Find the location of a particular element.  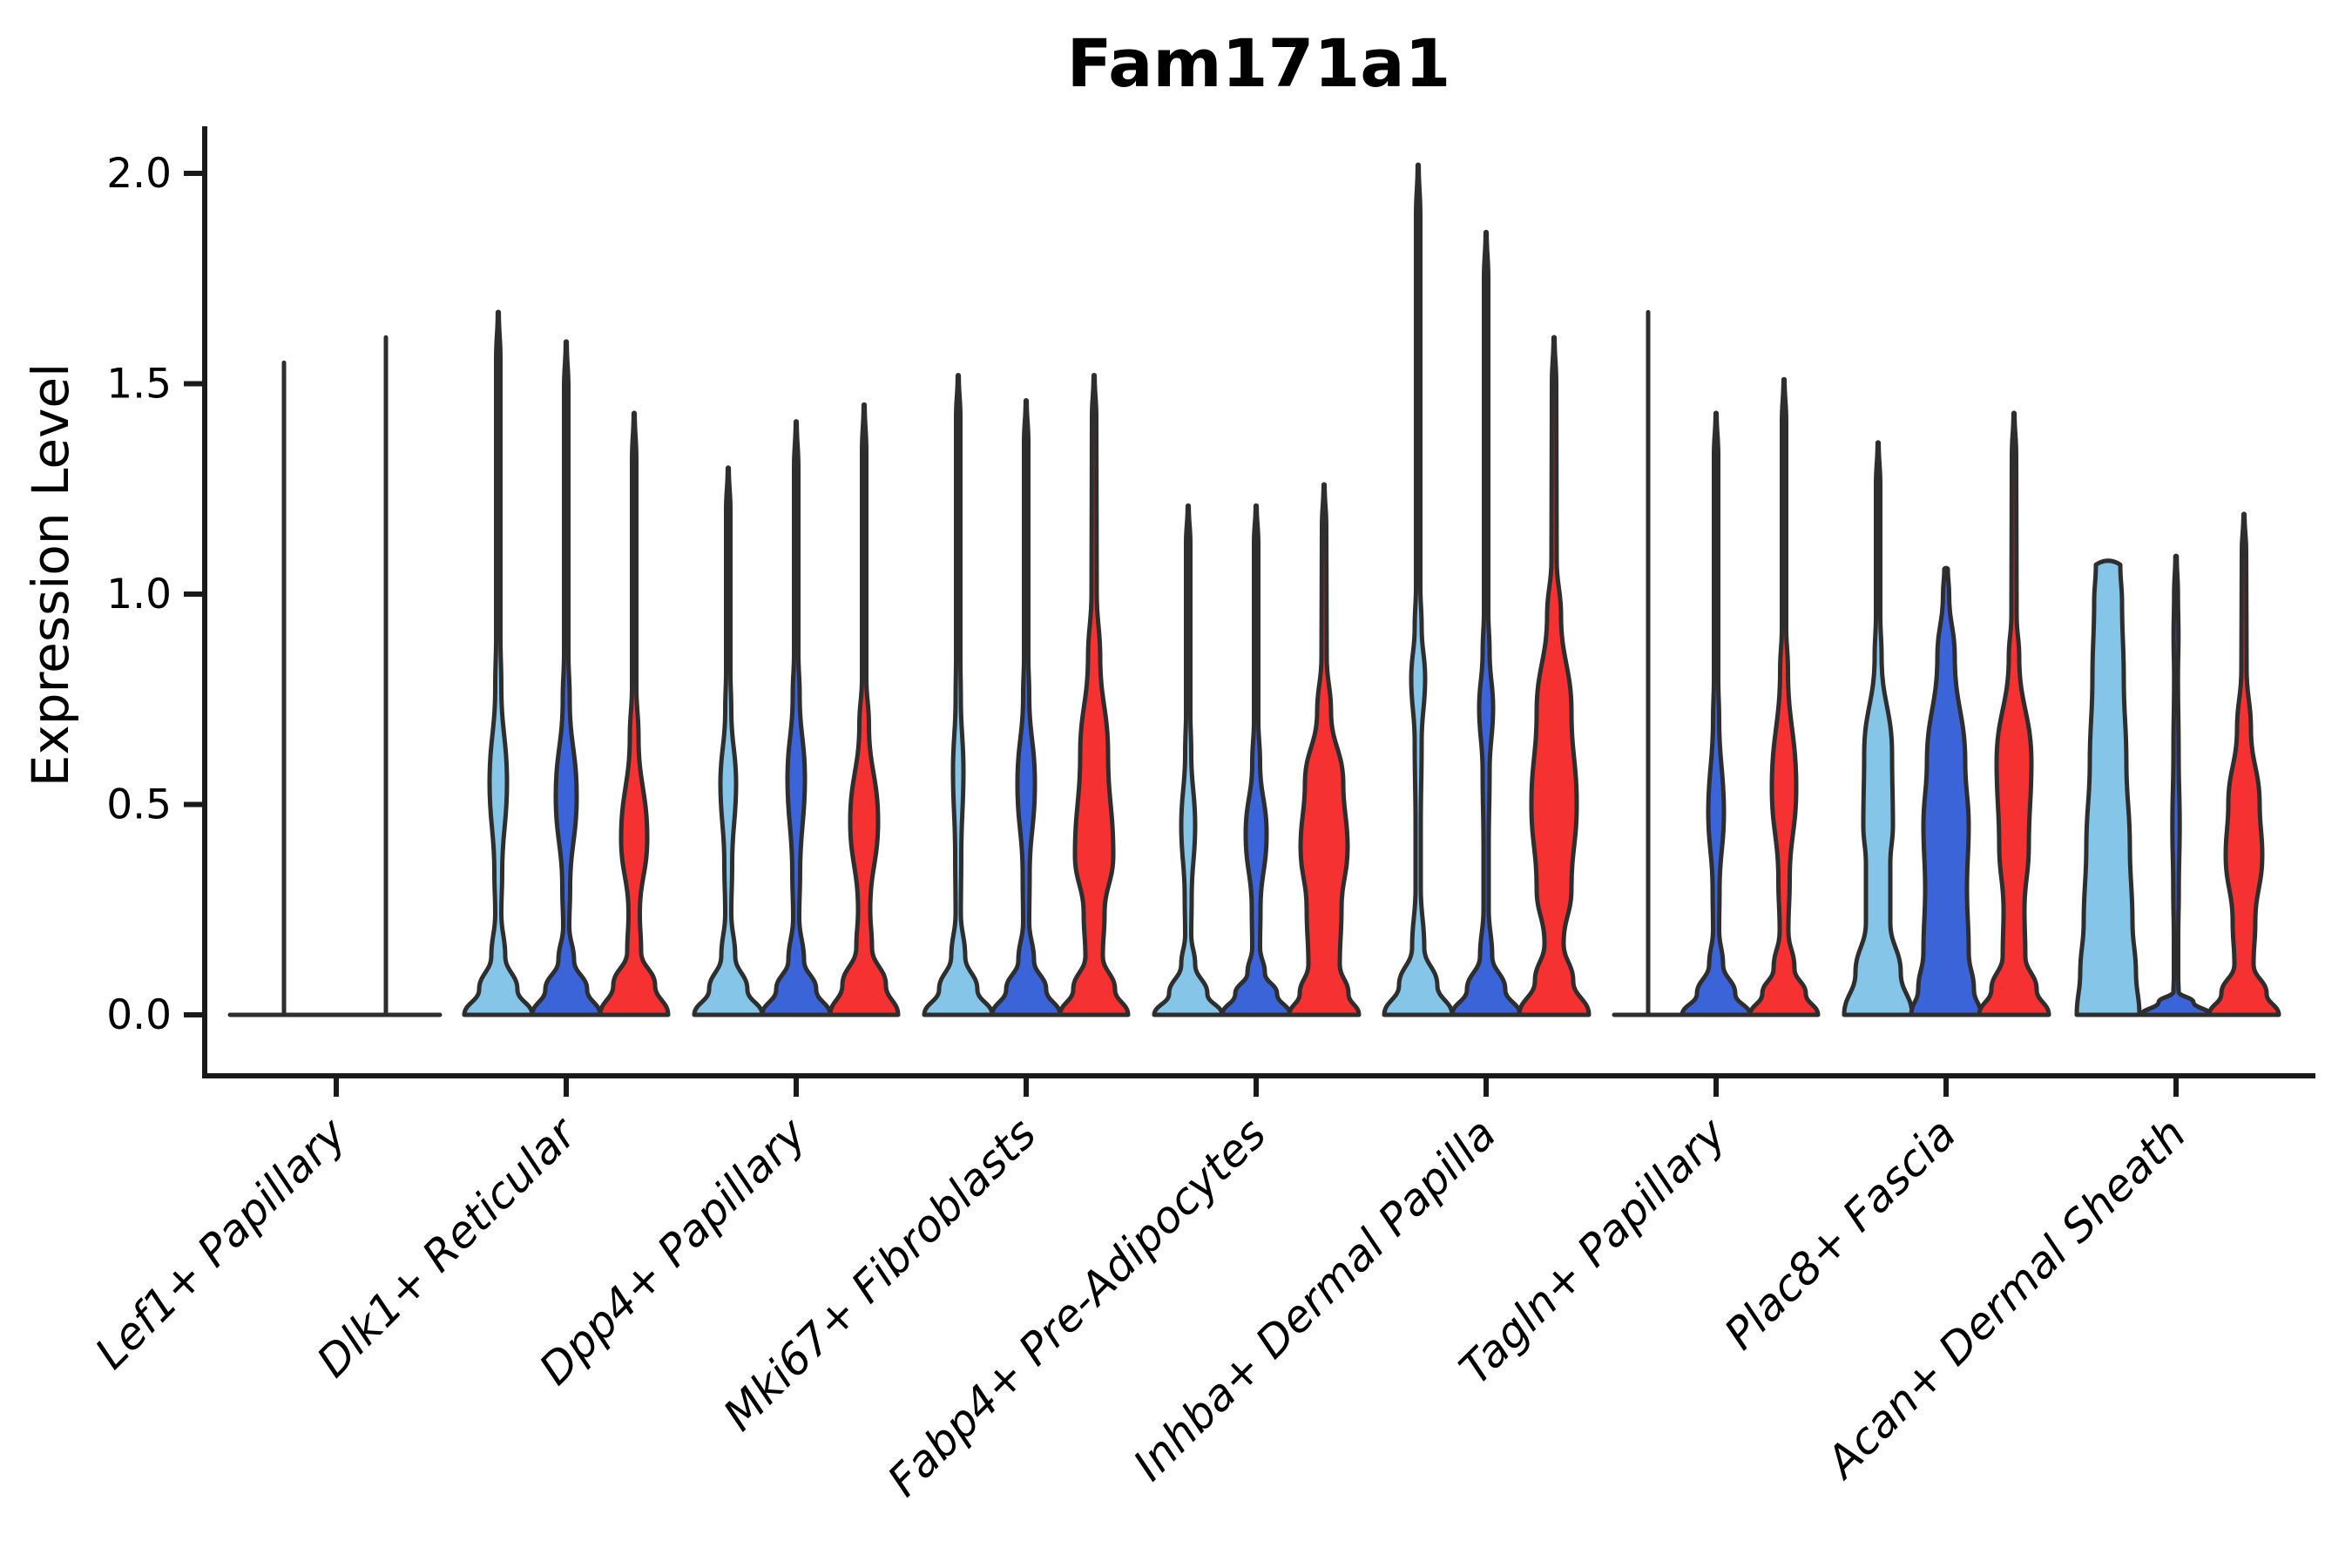

y-tick-label: 1.0 is located at coordinates (139, 594).